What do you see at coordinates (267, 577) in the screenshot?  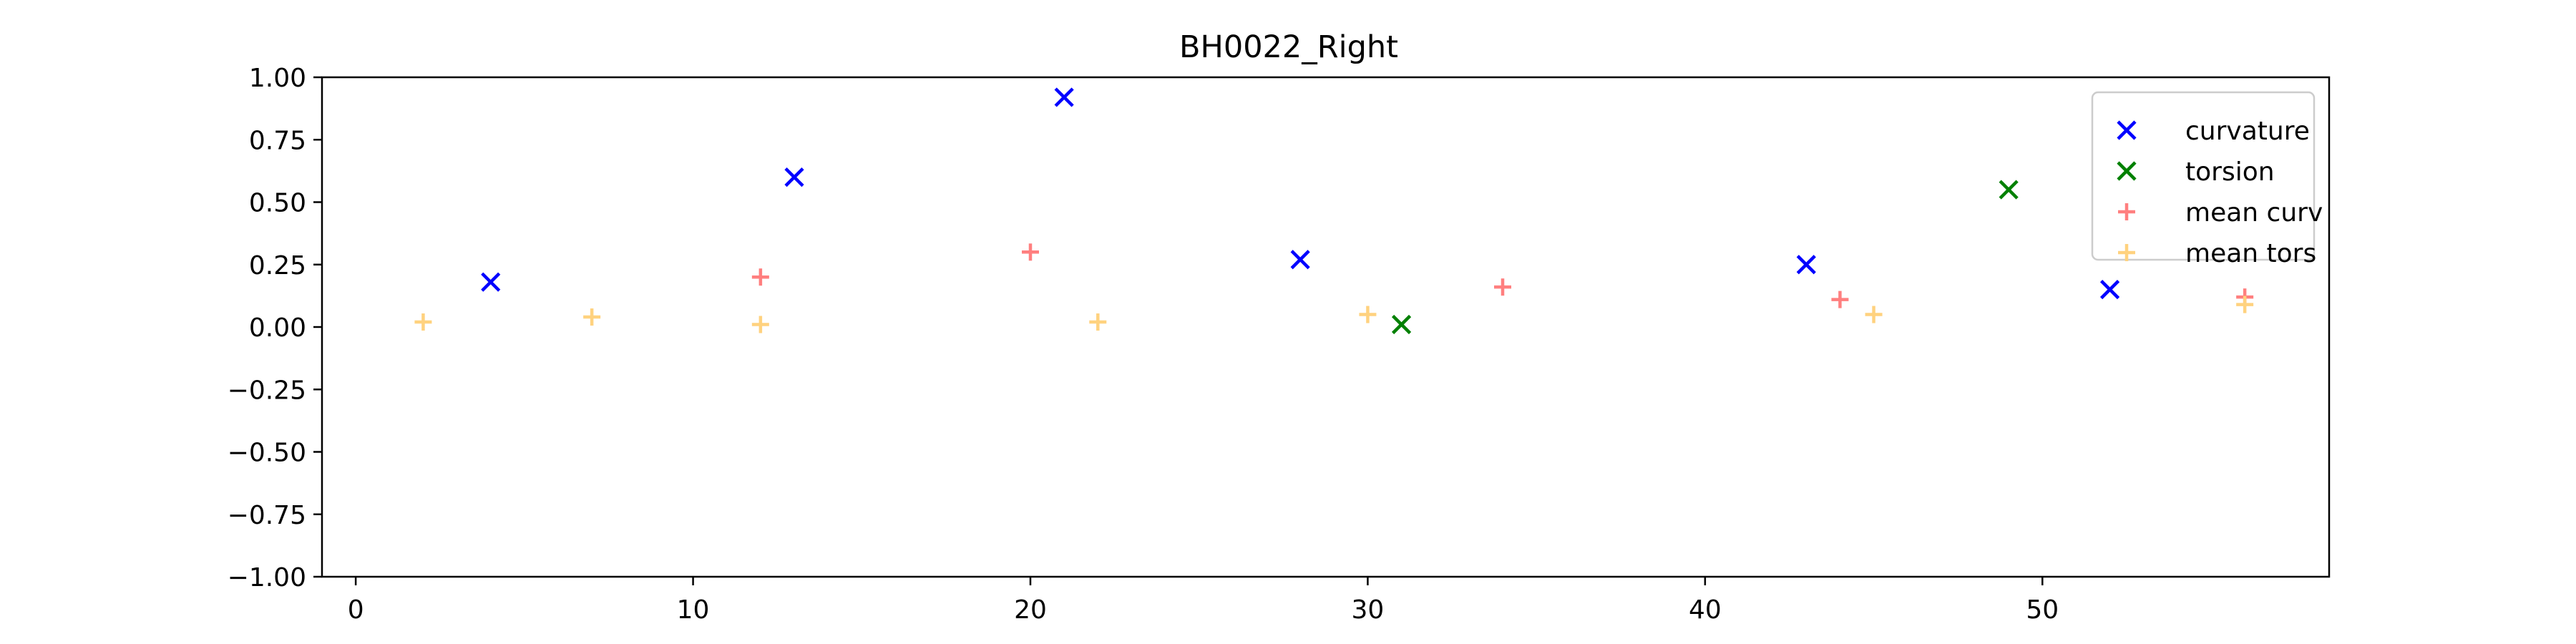 I see `y-tick-label: −1.00` at bounding box center [267, 577].